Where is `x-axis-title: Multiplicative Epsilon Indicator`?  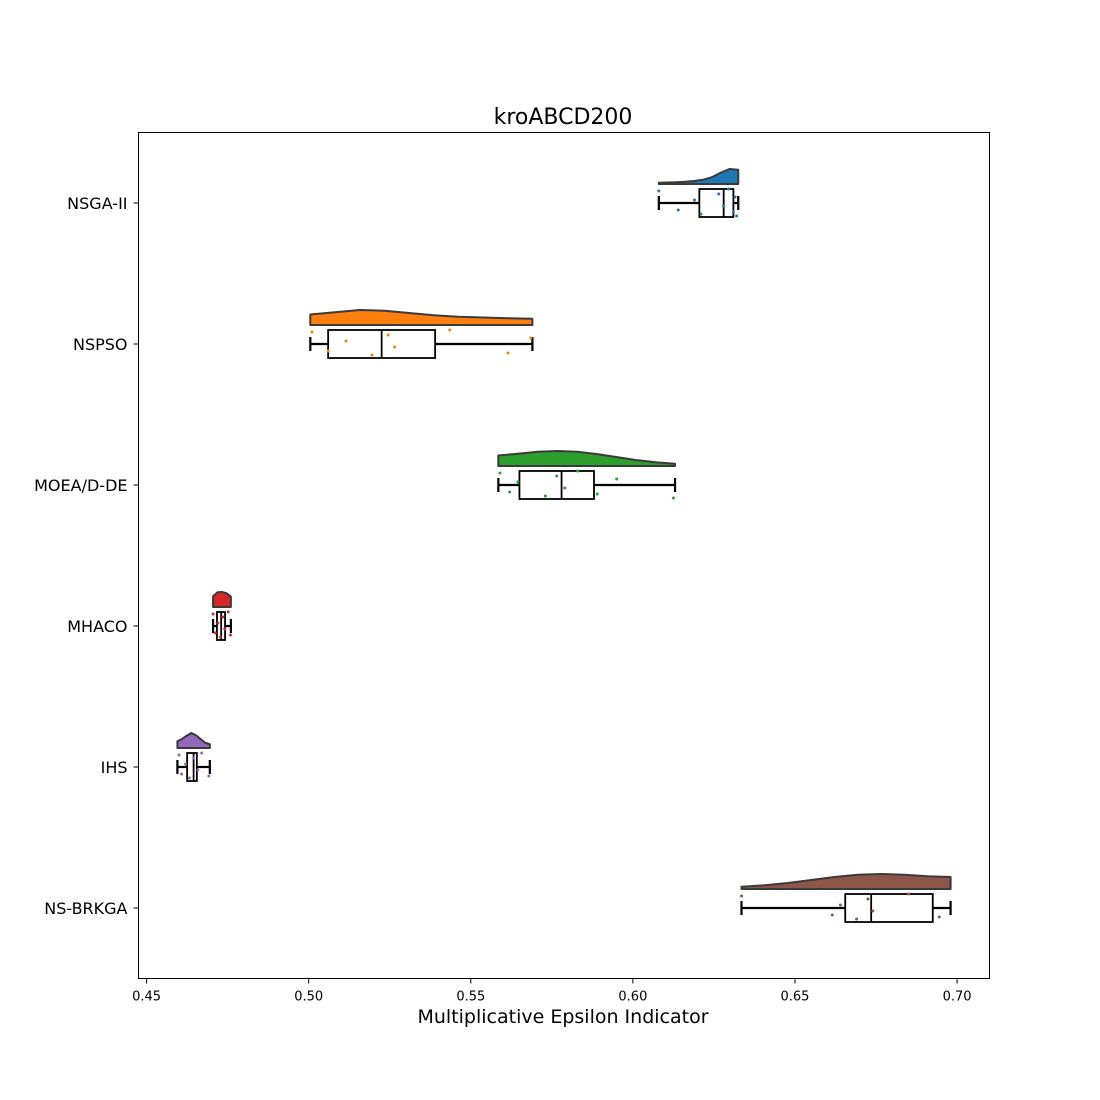
x-axis-title: Multiplicative Epsilon Indicator is located at coordinates (562, 1017).